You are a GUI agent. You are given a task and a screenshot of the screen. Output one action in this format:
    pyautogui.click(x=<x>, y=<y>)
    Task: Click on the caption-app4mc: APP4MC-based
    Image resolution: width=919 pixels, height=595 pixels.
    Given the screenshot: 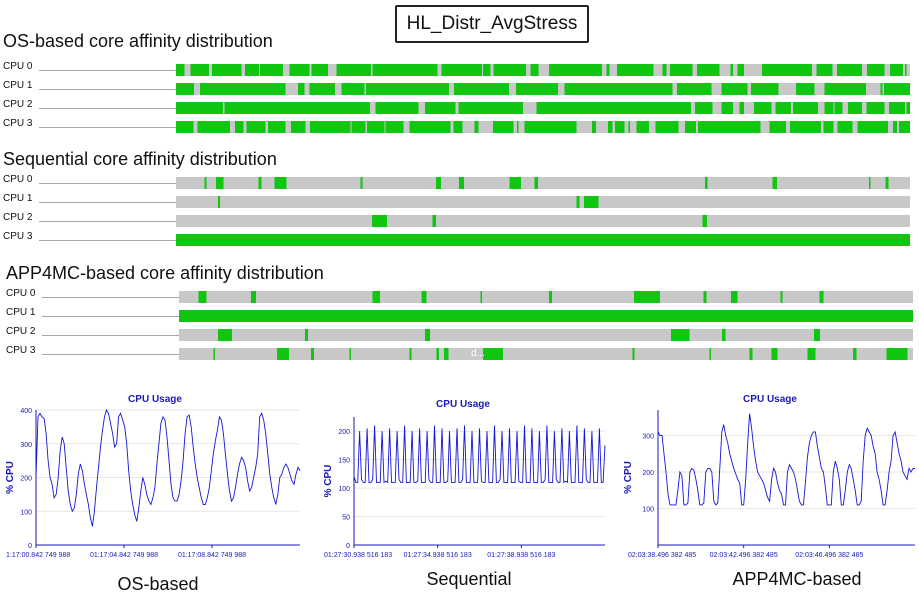 What is the action you would take?
    pyautogui.click(x=797, y=579)
    